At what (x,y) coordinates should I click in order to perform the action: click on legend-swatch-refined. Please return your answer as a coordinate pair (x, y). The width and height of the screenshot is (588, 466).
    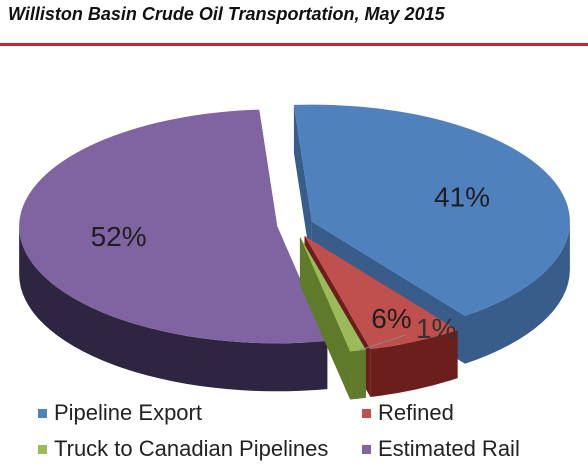
    Looking at the image, I should click on (366, 413).